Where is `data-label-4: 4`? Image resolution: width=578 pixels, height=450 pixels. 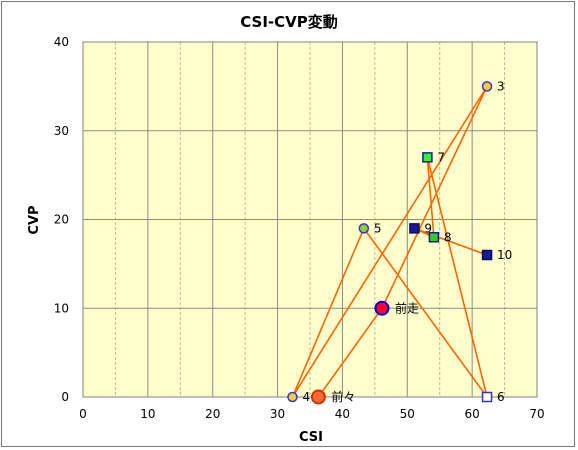
data-label-4: 4 is located at coordinates (306, 397).